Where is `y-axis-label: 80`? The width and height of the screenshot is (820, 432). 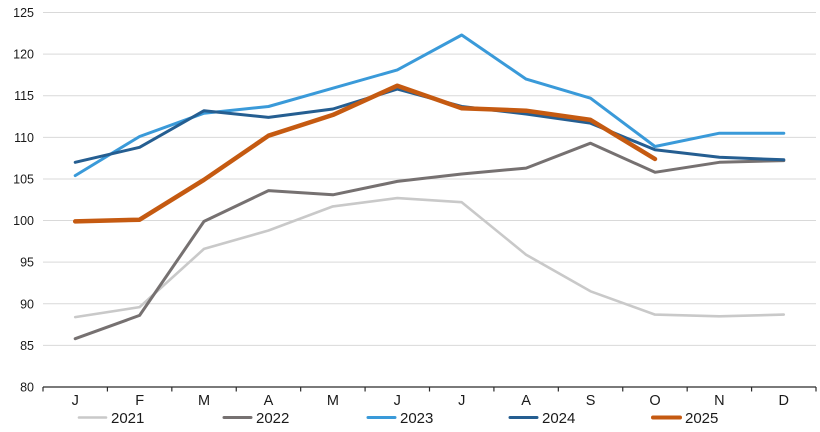 y-axis-label: 80 is located at coordinates (27, 388).